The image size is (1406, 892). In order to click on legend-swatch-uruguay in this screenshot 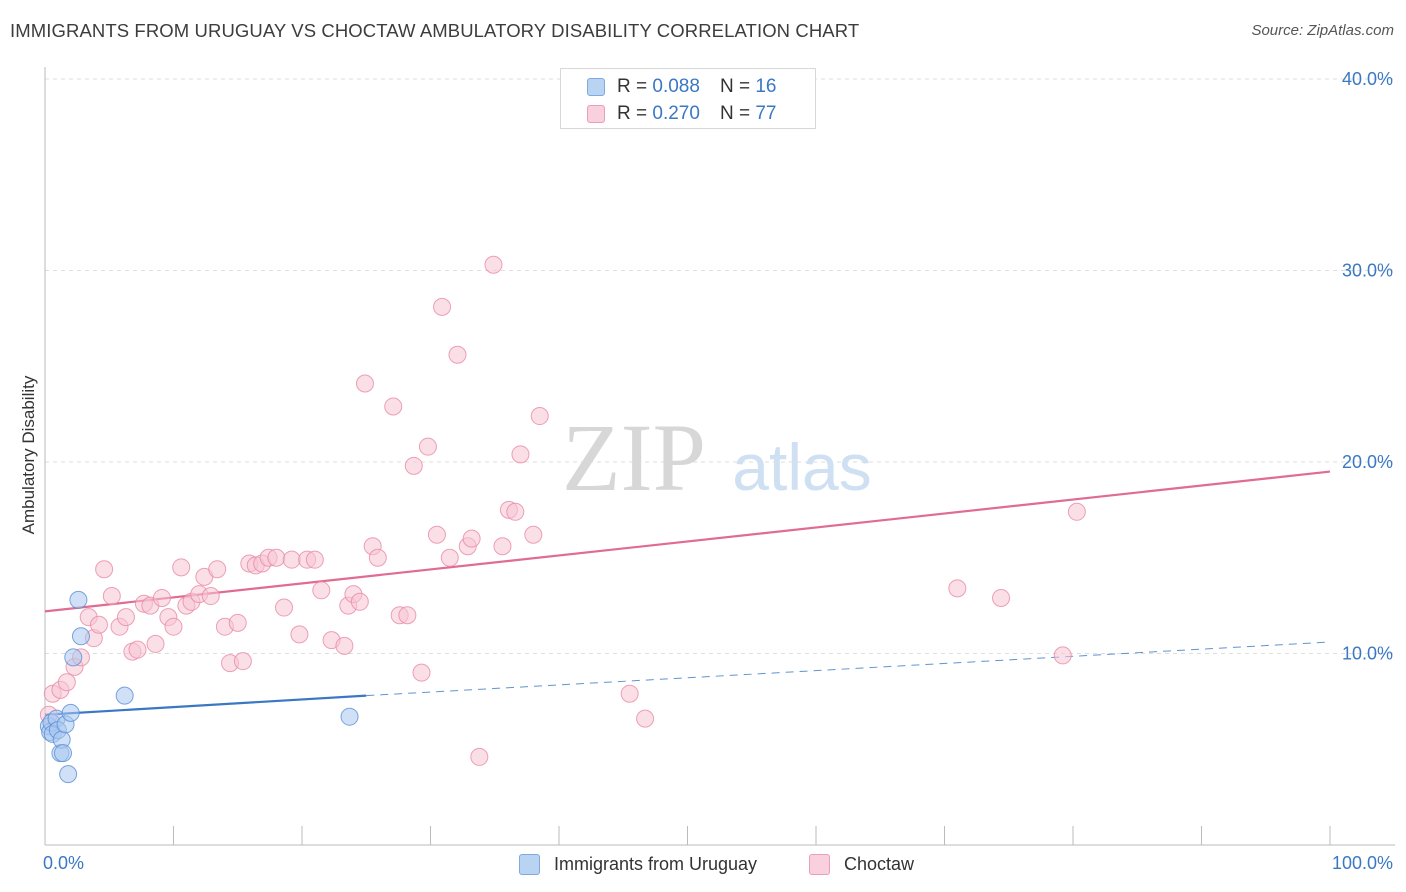, I will do `click(596, 87)`.